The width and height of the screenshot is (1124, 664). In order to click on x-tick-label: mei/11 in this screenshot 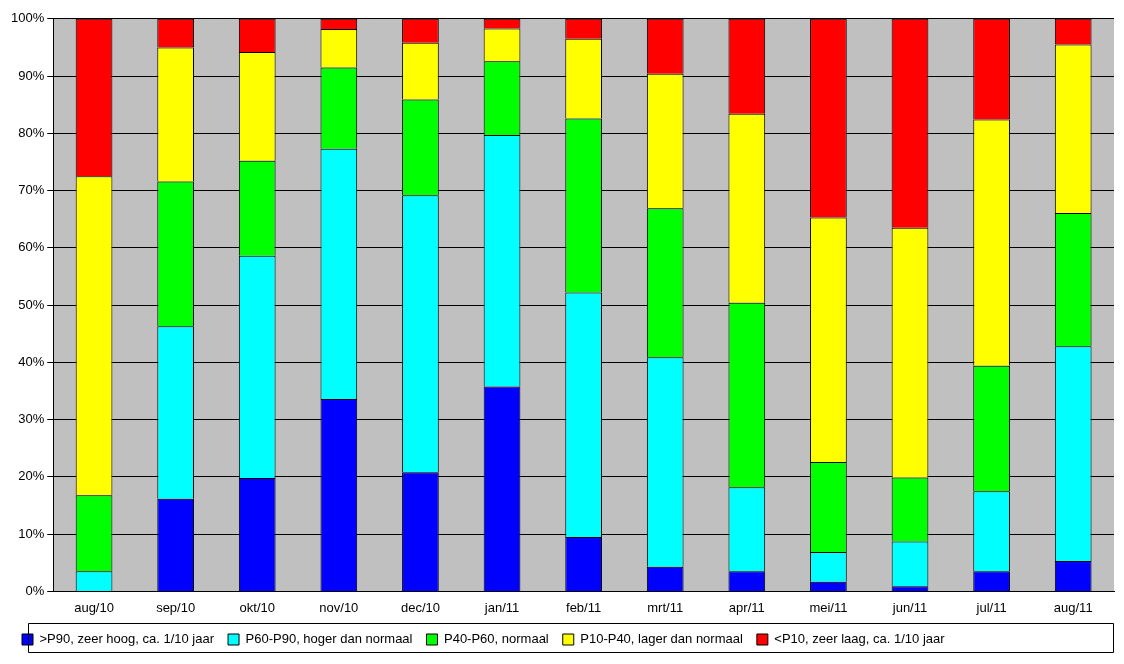, I will do `click(828, 607)`.